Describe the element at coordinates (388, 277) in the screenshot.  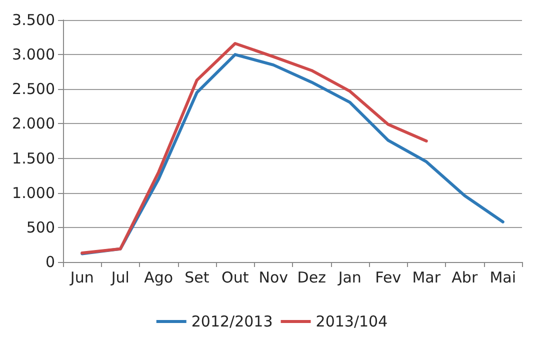
I see `x-tick-label: Fev` at that location.